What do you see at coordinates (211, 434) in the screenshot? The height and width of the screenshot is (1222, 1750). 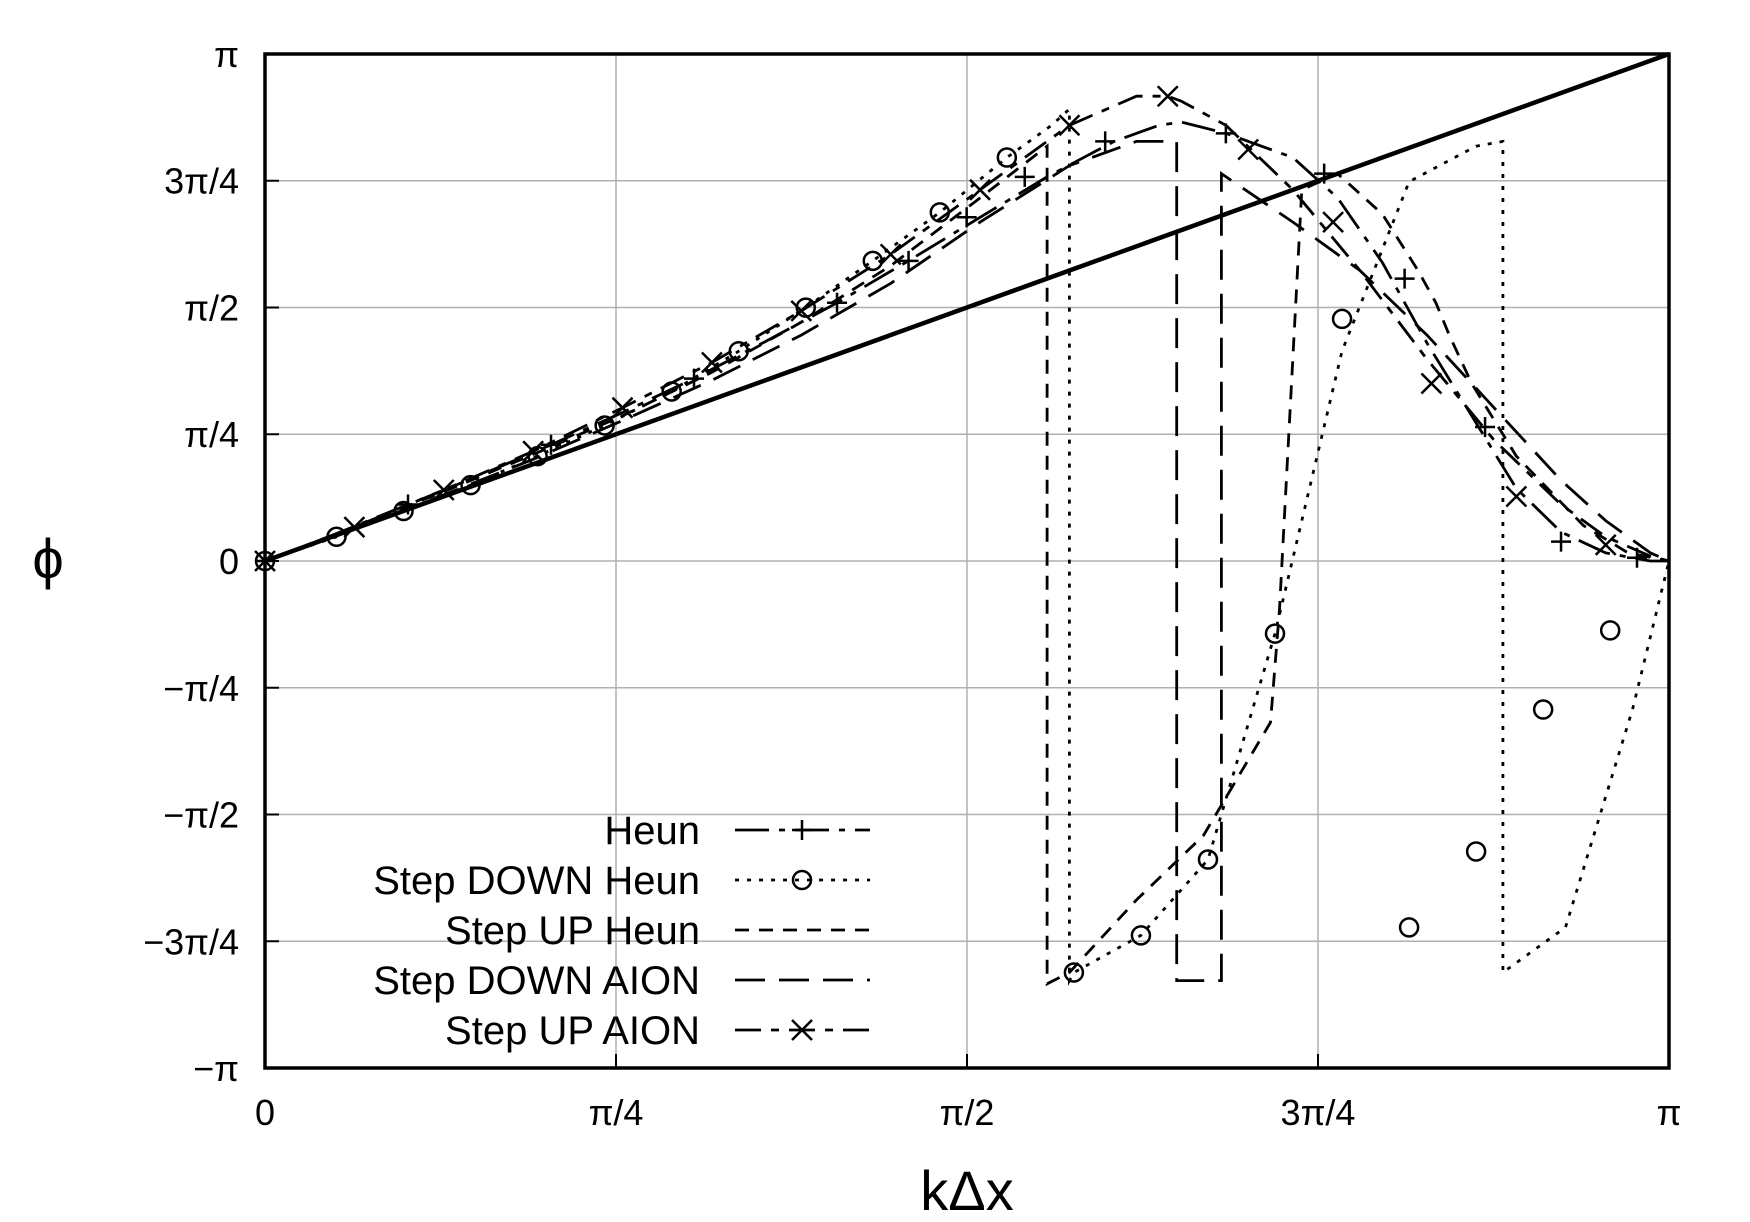 I see `y-tick-label: π/4` at bounding box center [211, 434].